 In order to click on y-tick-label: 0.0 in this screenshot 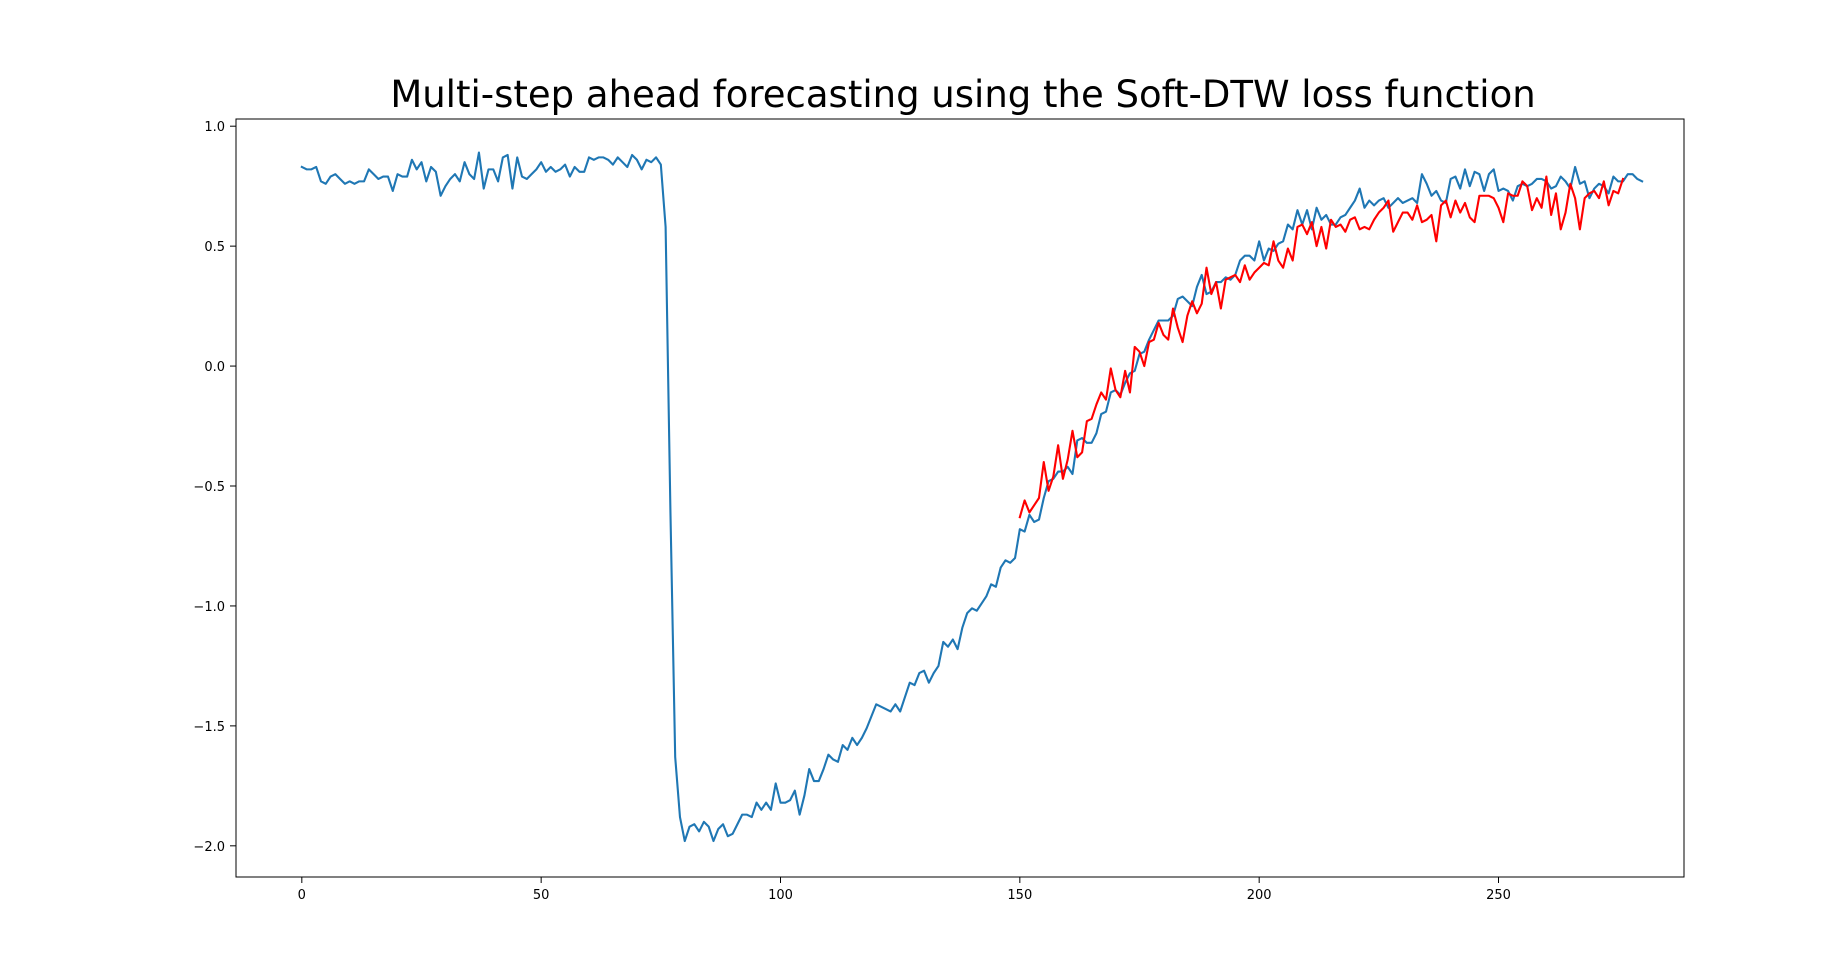, I will do `click(214, 367)`.